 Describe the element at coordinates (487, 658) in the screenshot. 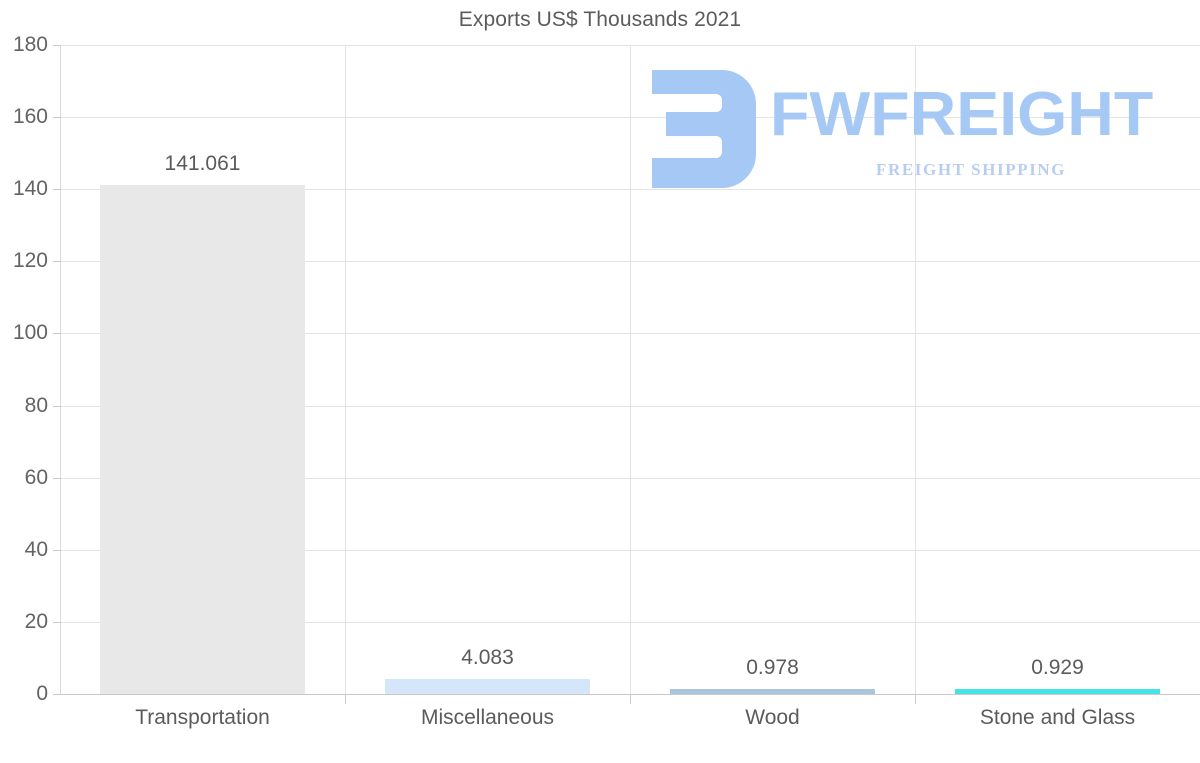

I see `bar-value-label: 4.083` at that location.